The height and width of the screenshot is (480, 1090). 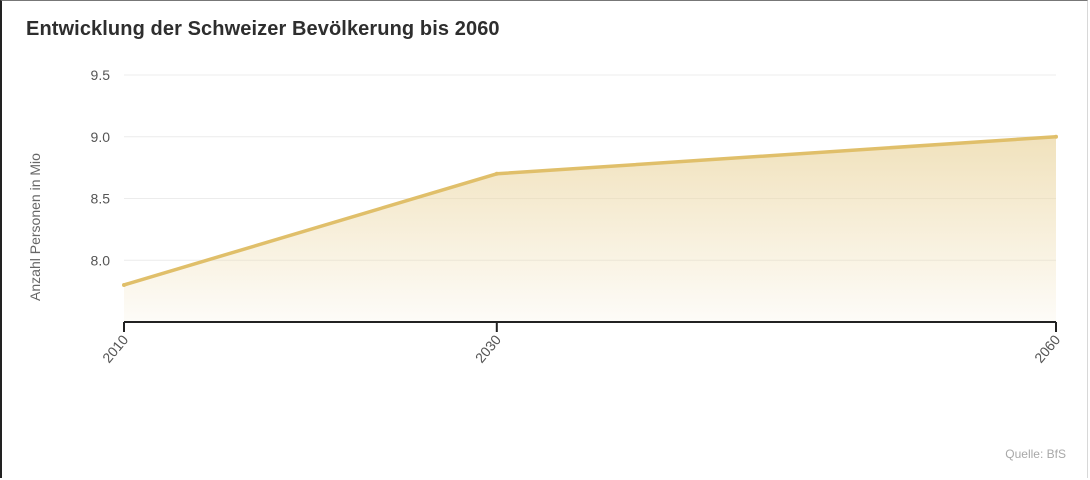 I want to click on y-tick-label: 9.5, so click(x=101, y=75).